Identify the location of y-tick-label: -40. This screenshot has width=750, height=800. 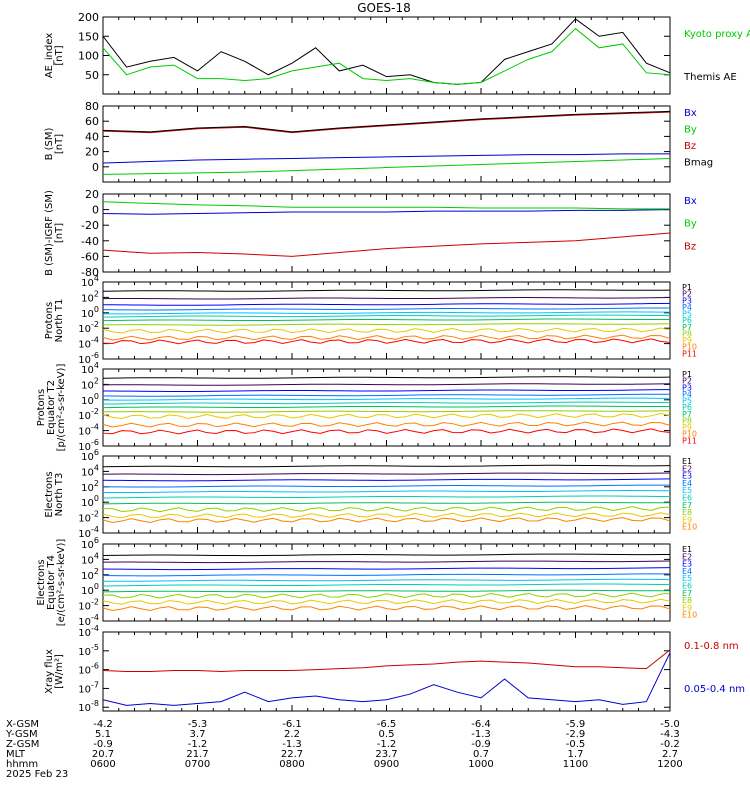
(90, 241).